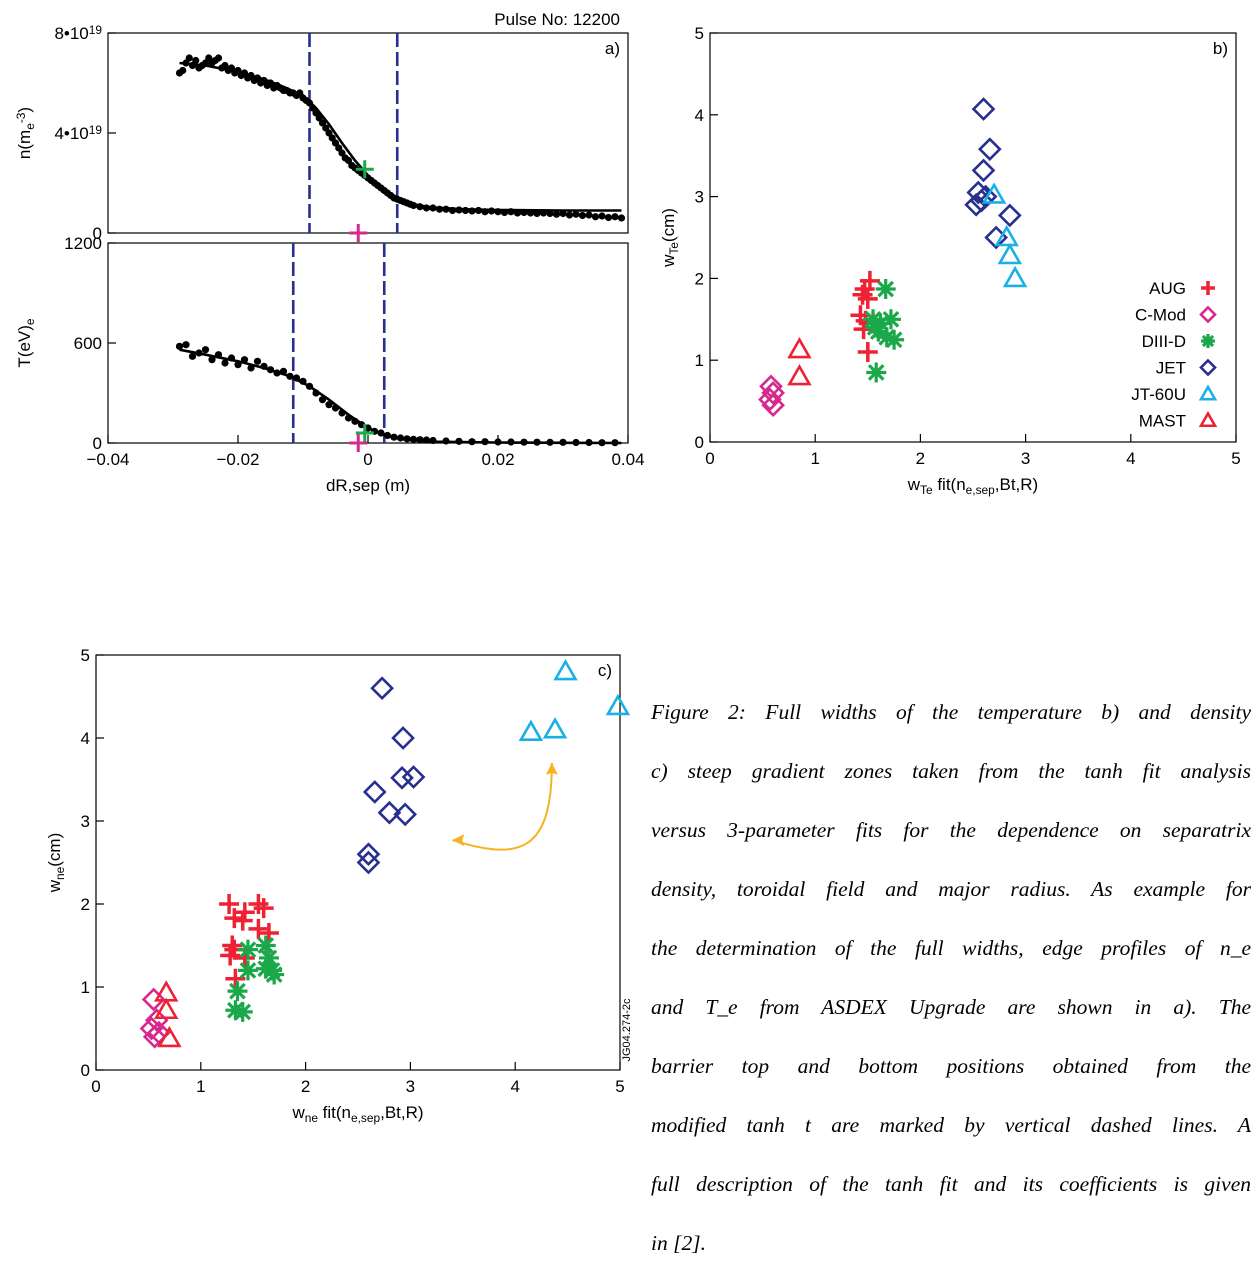  I want to click on y-axis-label: n(me-3), so click(25, 133).